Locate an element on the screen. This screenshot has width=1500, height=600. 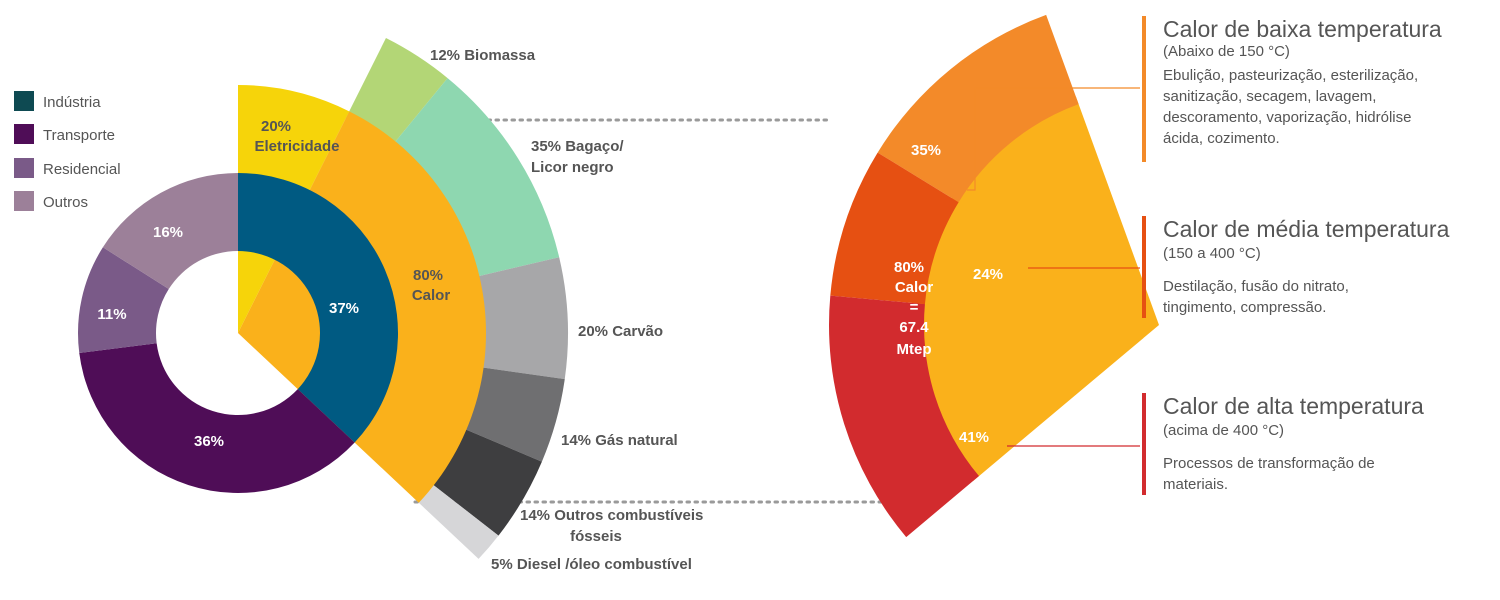
heat-temperature-labels: 35% 24% 41% is located at coordinates (957, 294).